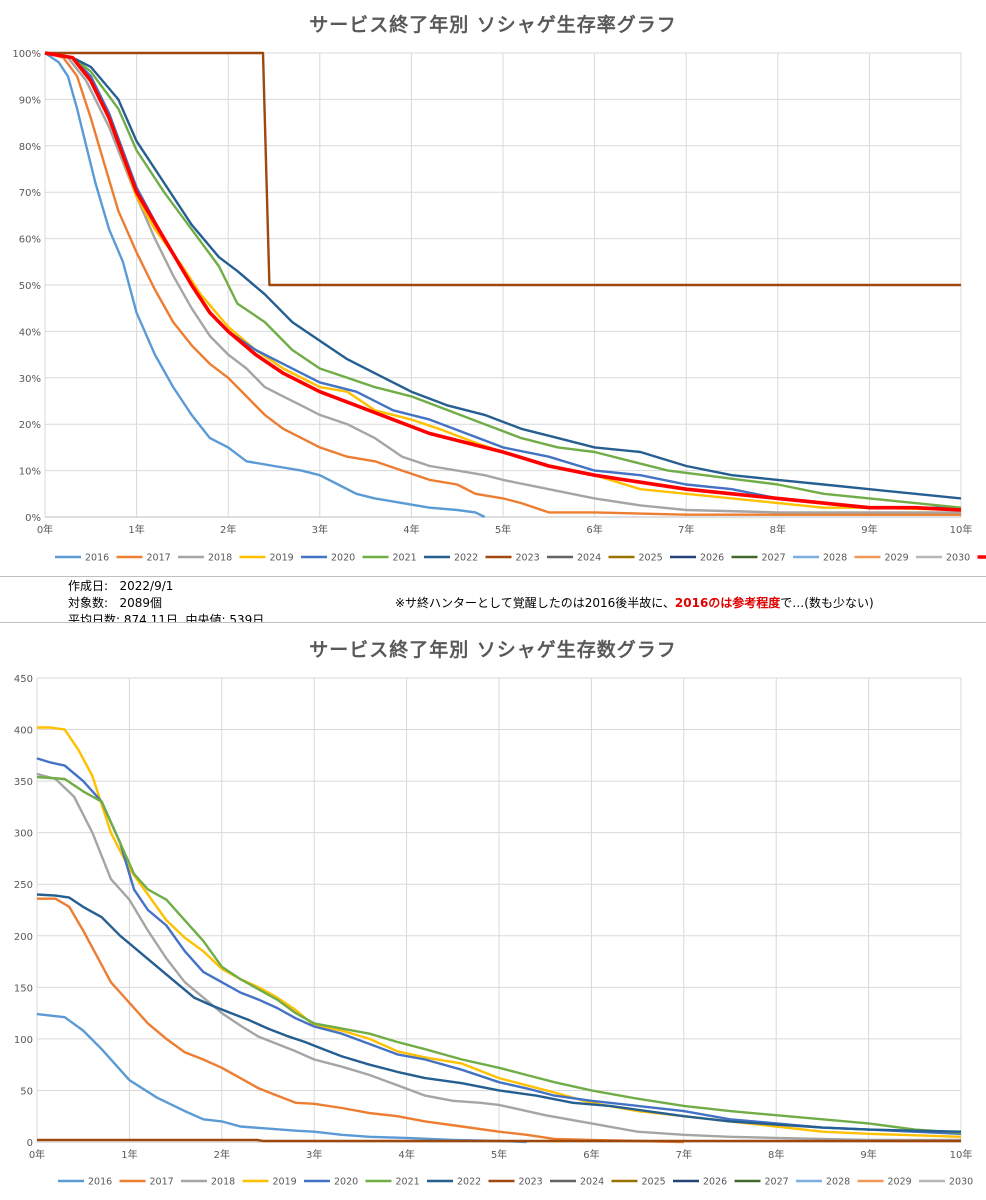  I want to click on series-line-2023, so click(499, 1140).